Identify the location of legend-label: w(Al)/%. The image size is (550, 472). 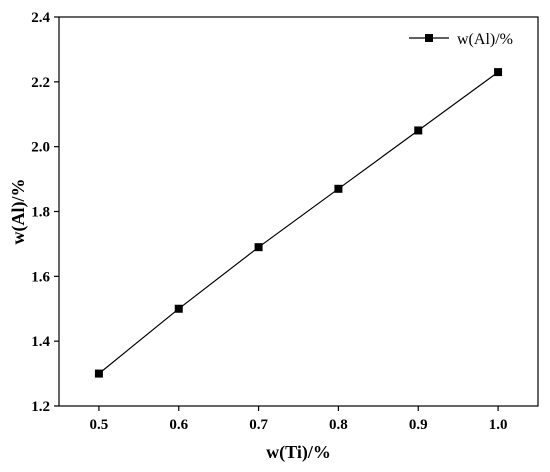
(485, 39).